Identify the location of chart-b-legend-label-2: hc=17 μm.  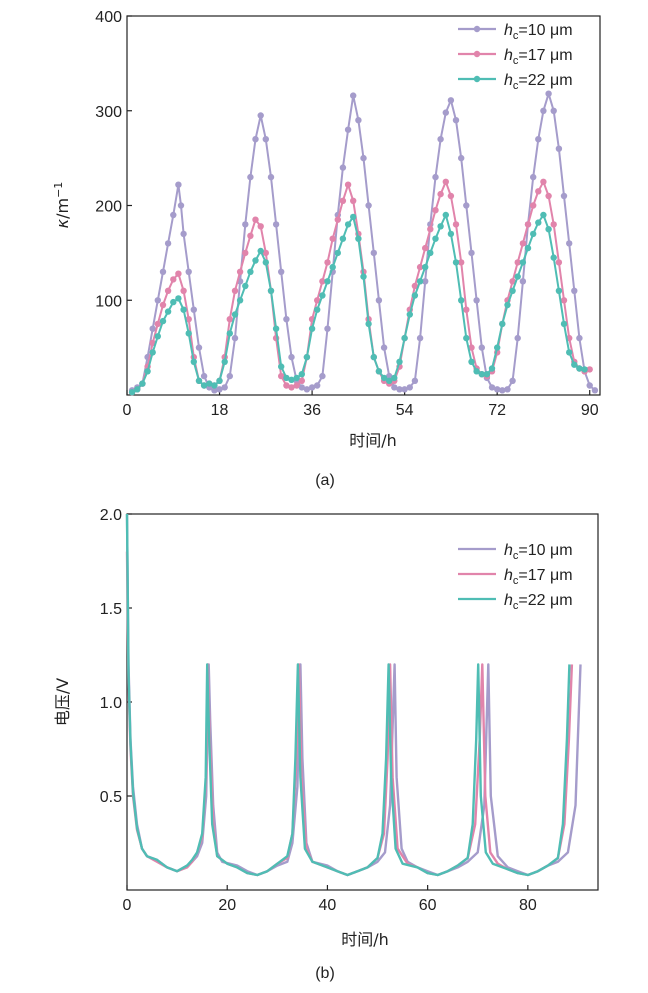
(538, 577).